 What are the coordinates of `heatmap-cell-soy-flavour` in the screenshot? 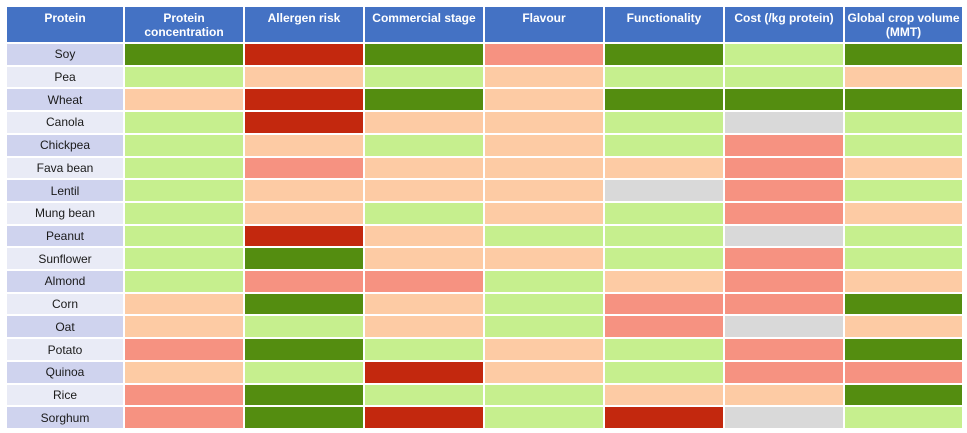 It's located at (544, 54).